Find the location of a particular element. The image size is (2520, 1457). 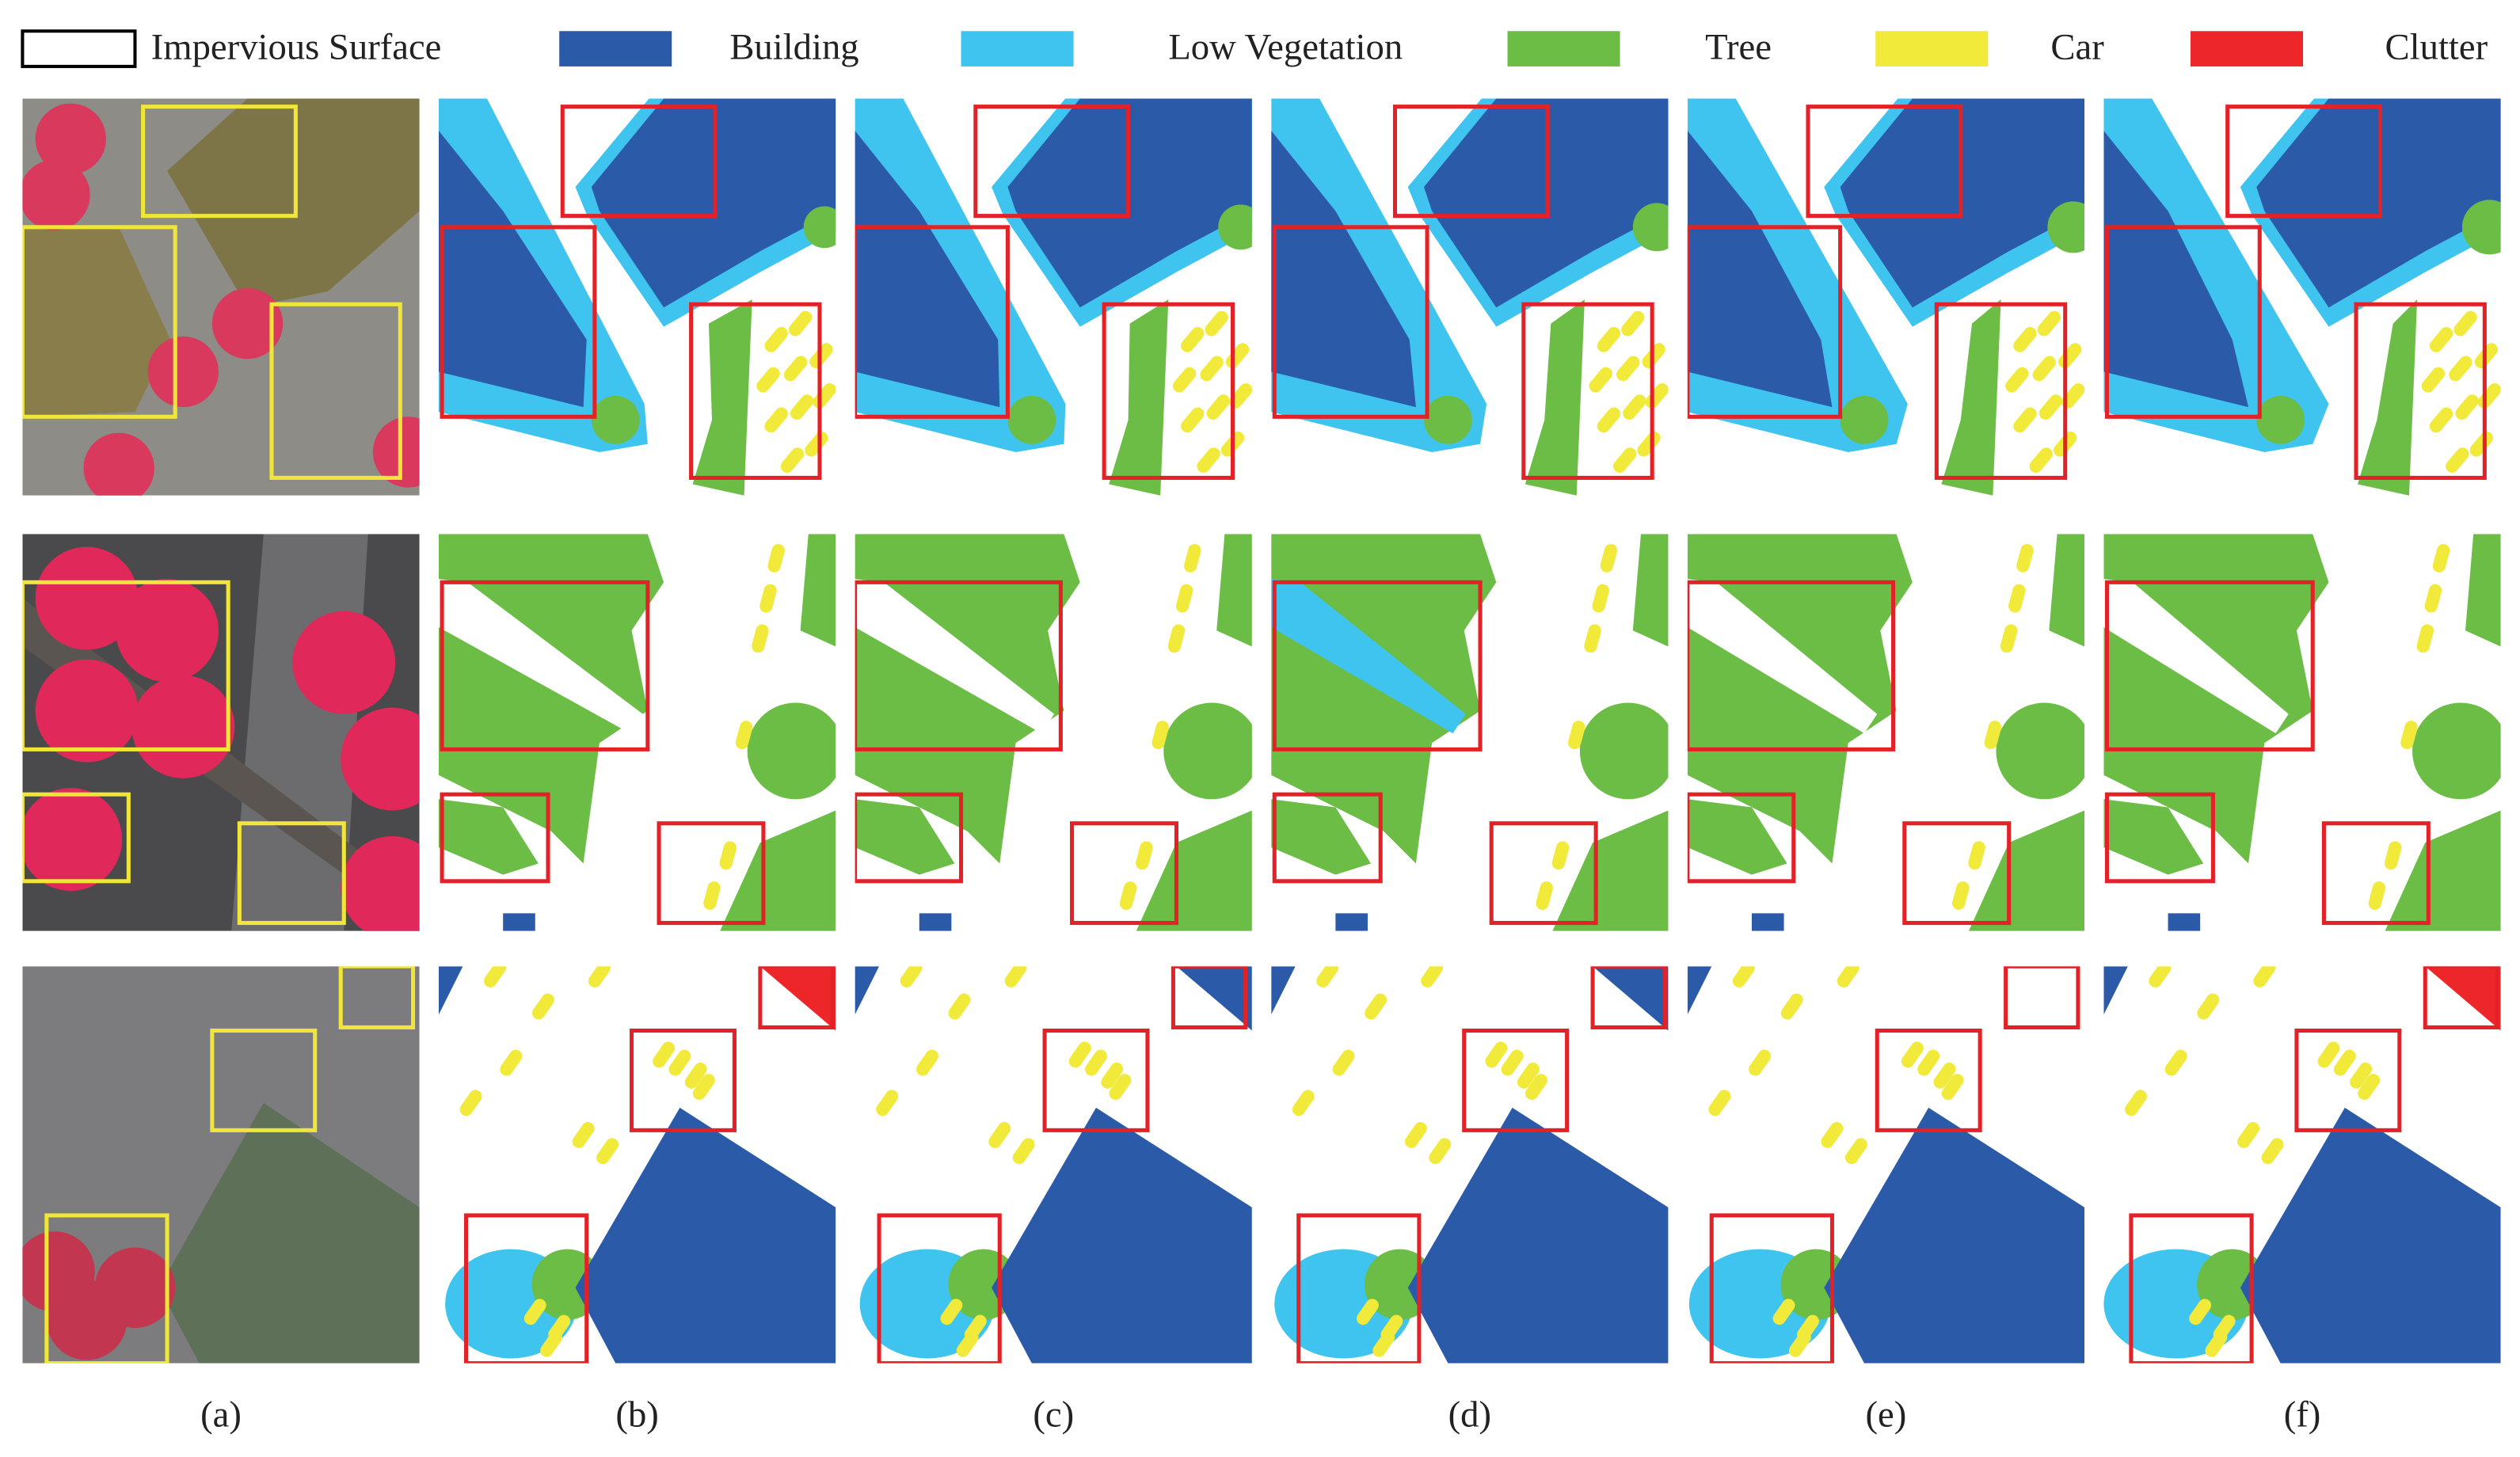

legend-label: Car is located at coordinates (2077, 46).